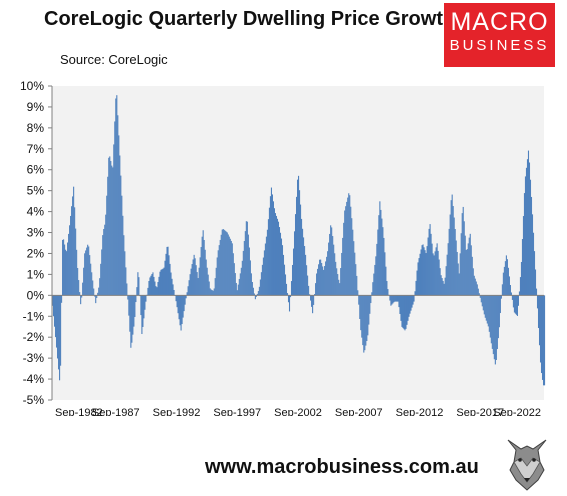 Image resolution: width=567 pixels, height=496 pixels. Describe the element at coordinates (420, 411) in the screenshot. I see `x-tick-label: Sep-2012` at that location.